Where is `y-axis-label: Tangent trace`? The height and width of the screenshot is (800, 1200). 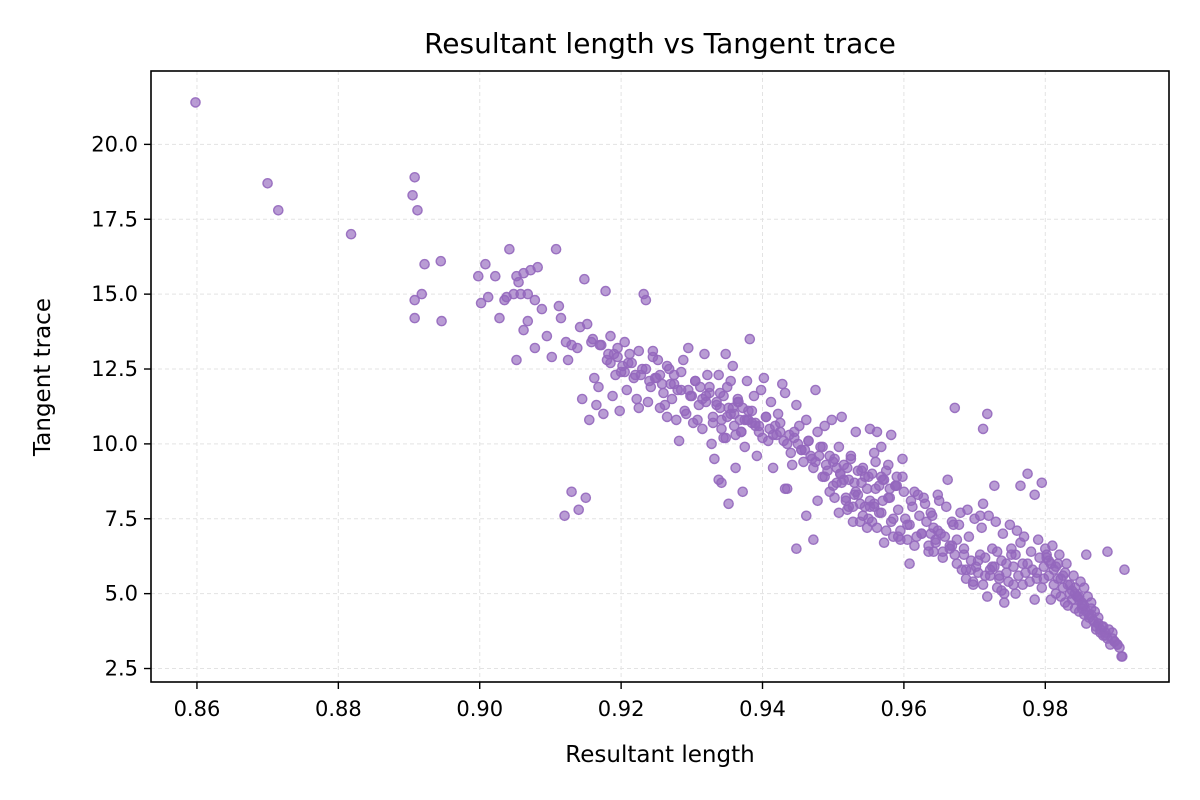
y-axis-label: Tangent trace is located at coordinates (43, 377).